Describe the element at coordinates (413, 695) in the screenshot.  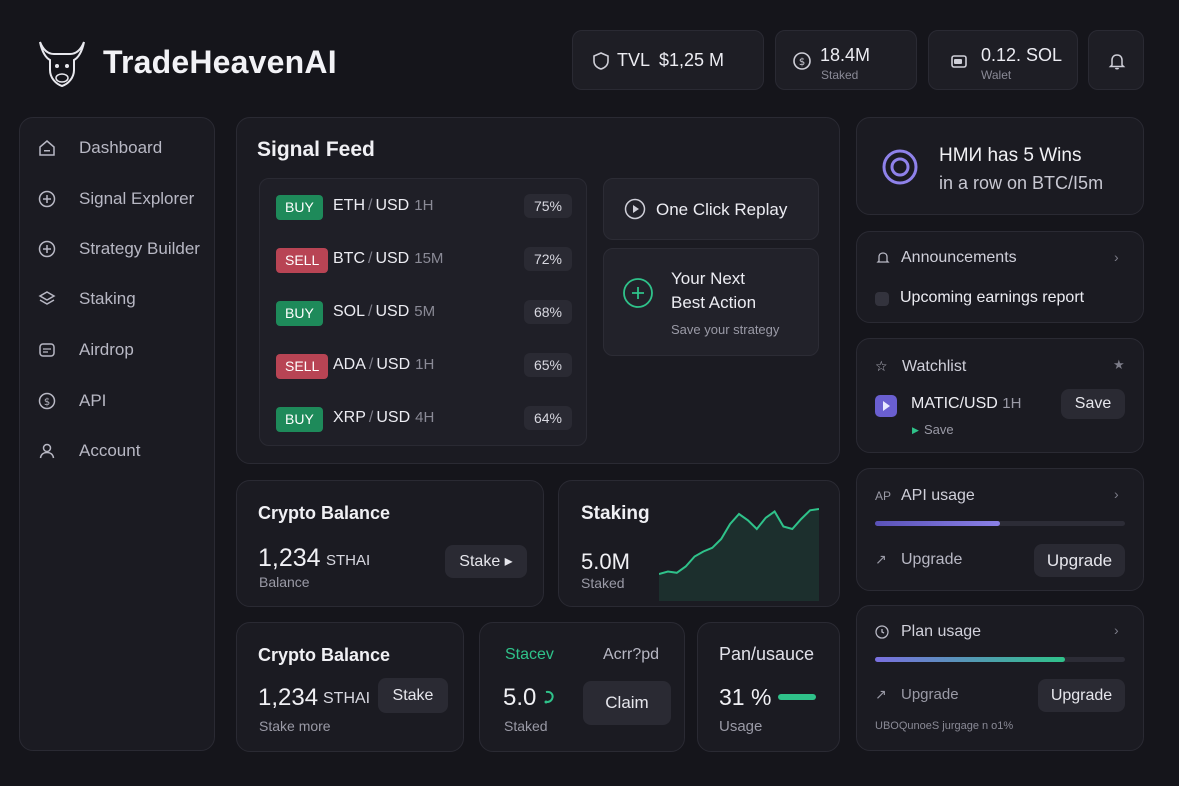
I see `stake-button-2: Stake` at that location.